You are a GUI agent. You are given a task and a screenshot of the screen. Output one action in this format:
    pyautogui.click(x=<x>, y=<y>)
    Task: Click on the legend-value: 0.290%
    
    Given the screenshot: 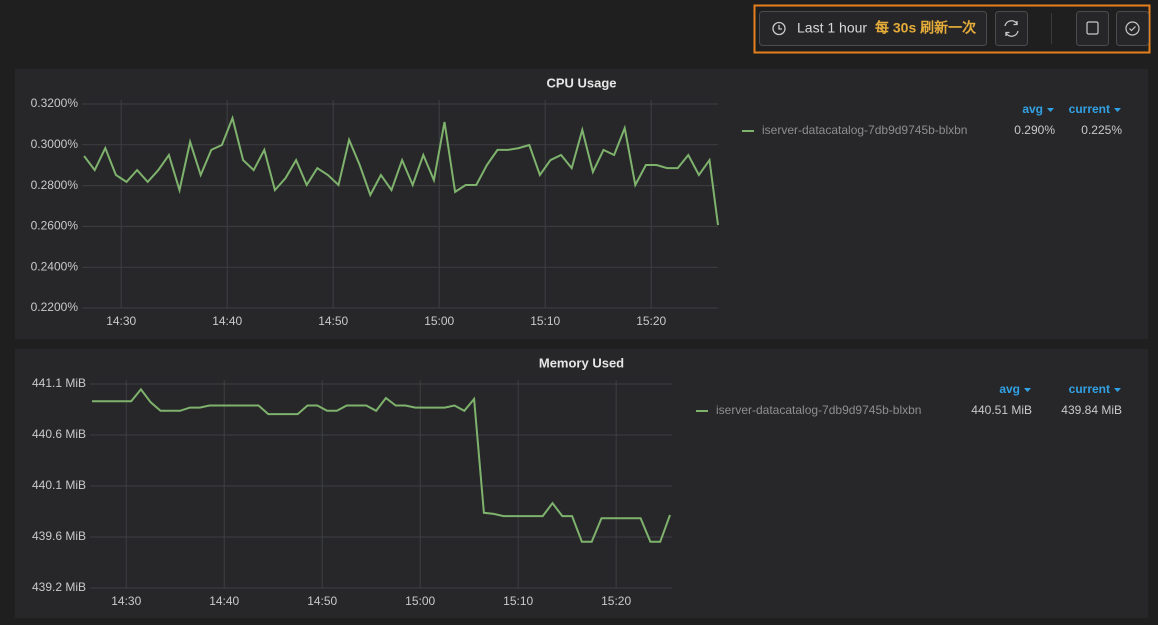 What is the action you would take?
    pyautogui.click(x=1034, y=130)
    